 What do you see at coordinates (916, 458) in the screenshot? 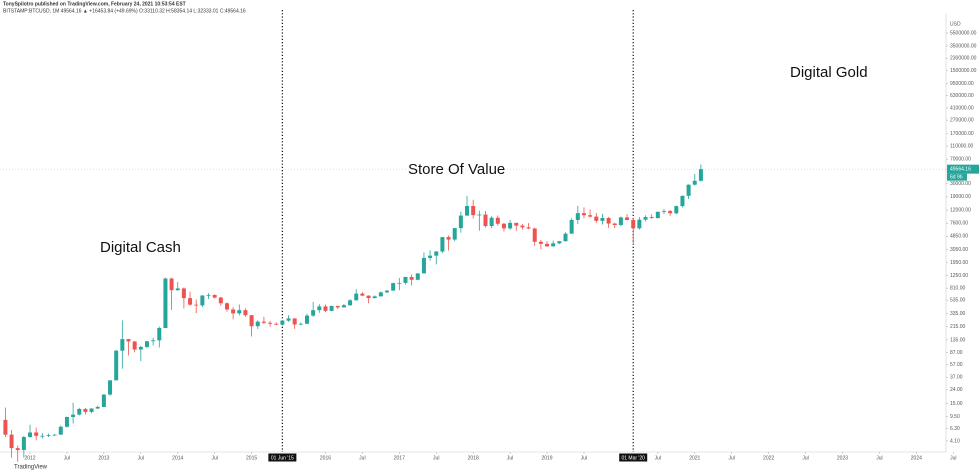
I see `x-tick-label: 2024` at bounding box center [916, 458].